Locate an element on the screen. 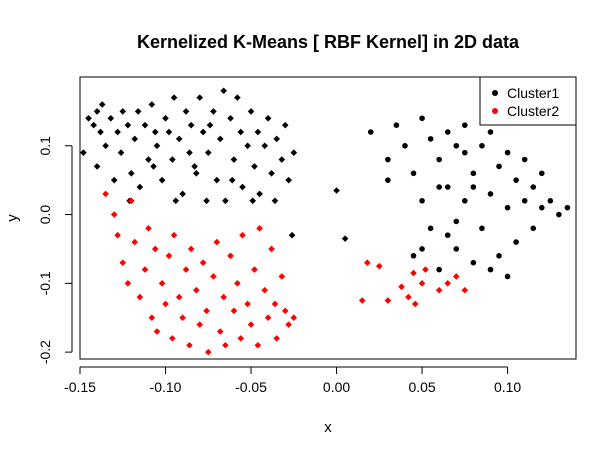 This screenshot has height=461, width=616. legend-label-cluster1: Cluster1 is located at coordinates (533, 93).